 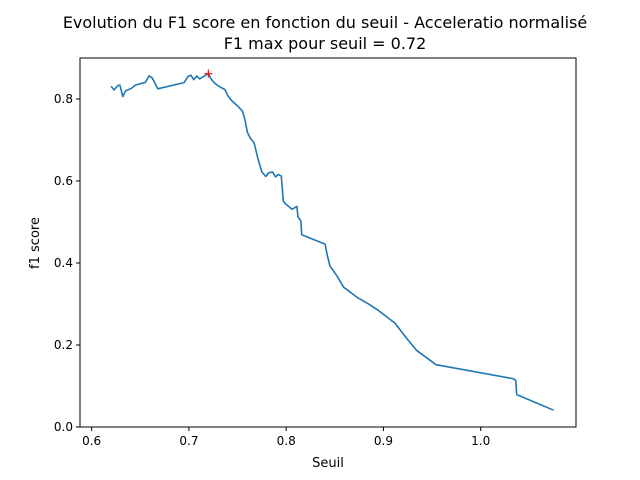 What do you see at coordinates (35, 243) in the screenshot?
I see `y-axis-label: f1 score` at bounding box center [35, 243].